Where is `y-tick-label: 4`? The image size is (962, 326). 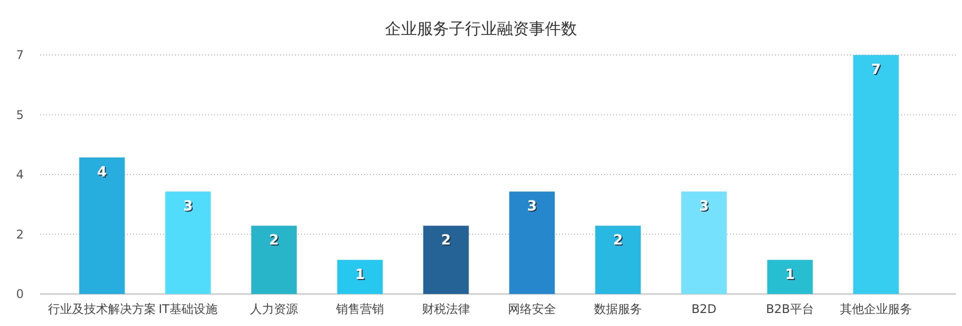
y-tick-label: 4 is located at coordinates (20, 175).